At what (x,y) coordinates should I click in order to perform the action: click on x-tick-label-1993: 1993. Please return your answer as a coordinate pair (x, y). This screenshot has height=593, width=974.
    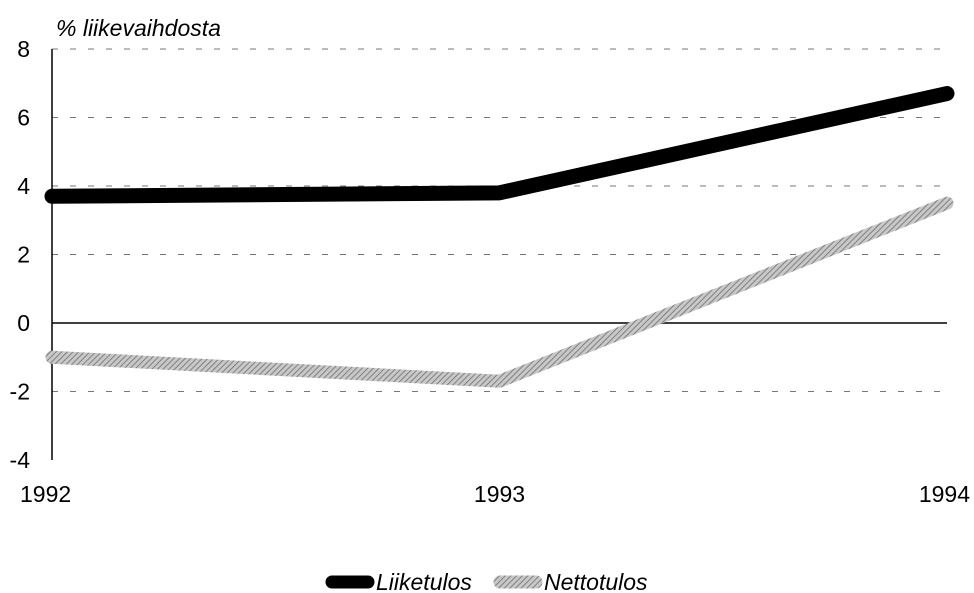
    Looking at the image, I should click on (499, 494).